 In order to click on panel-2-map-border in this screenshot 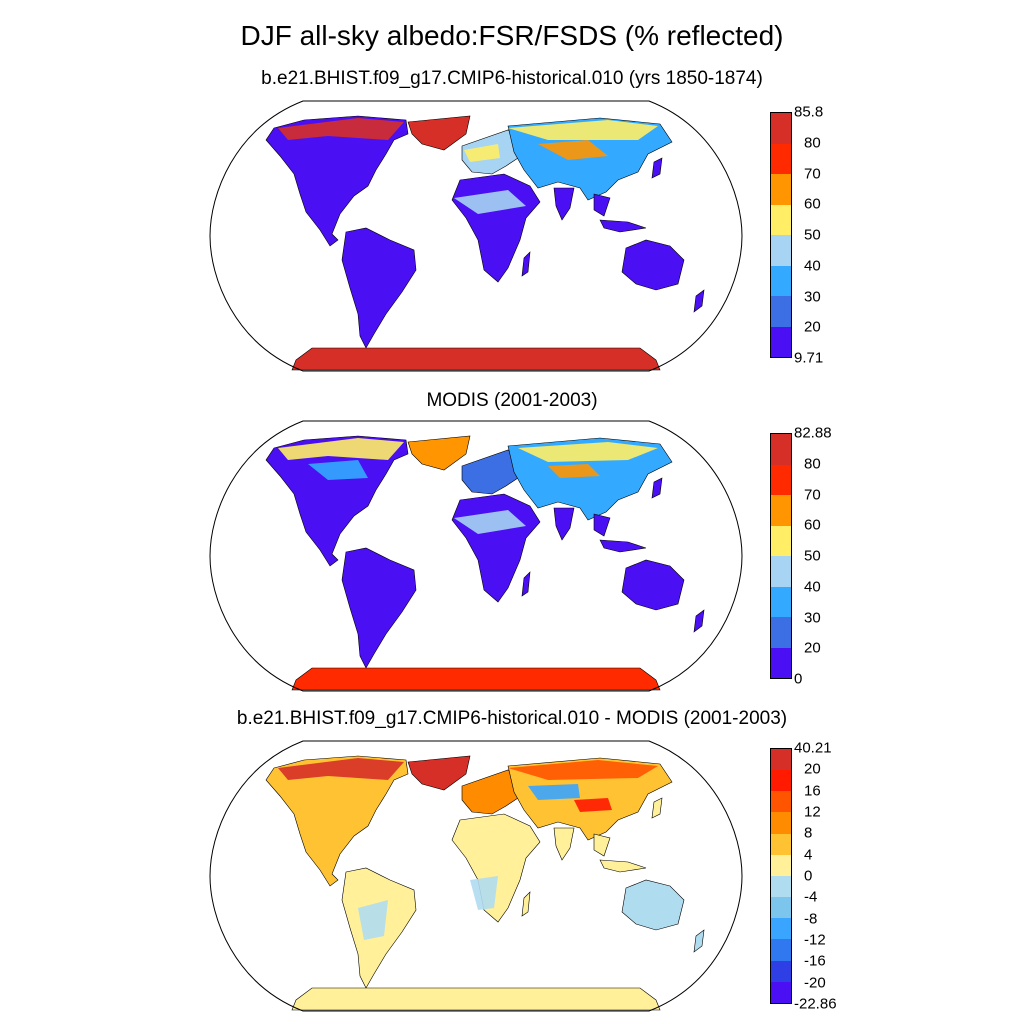, I will do `click(476, 556)`.